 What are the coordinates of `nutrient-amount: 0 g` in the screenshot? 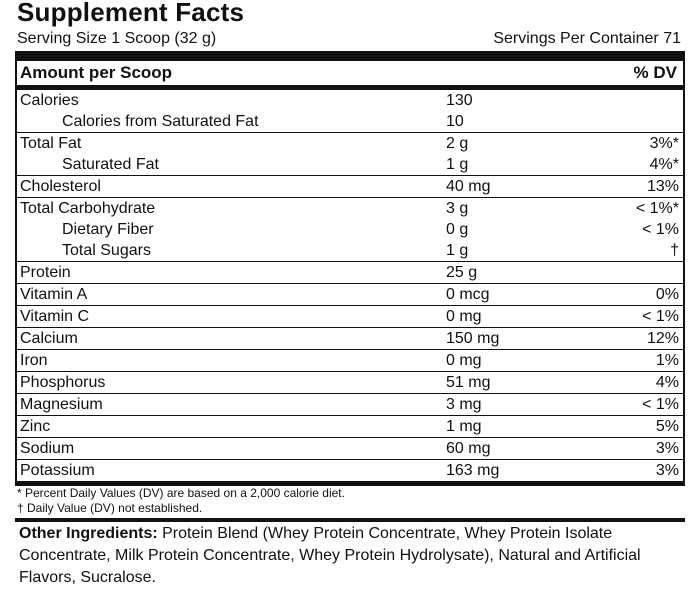 It's located at (457, 229).